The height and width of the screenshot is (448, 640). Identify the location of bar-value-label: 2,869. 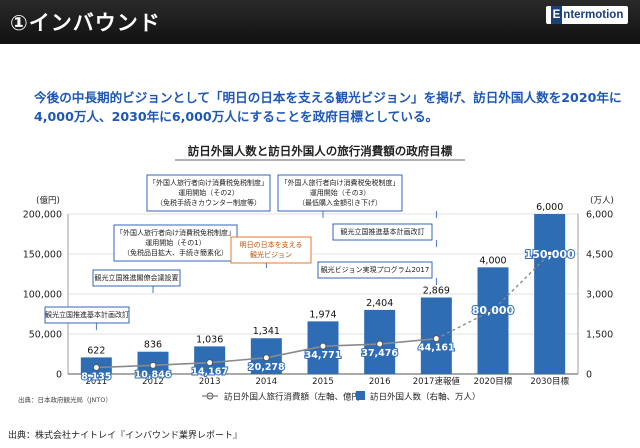
(436, 290).